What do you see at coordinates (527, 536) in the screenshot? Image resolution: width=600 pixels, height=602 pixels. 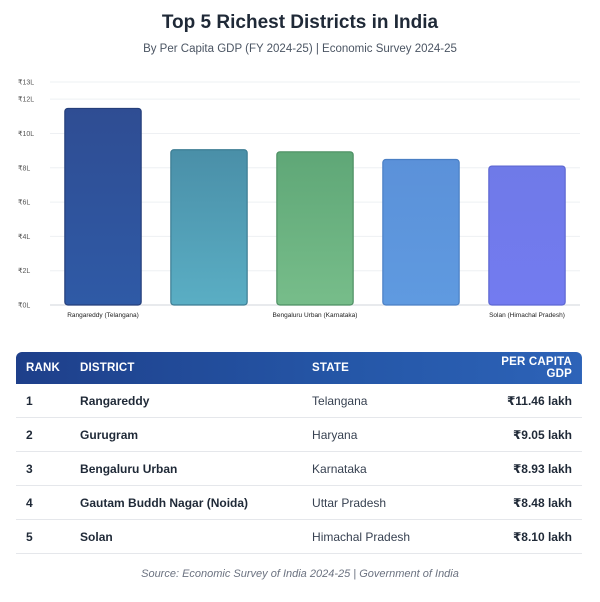 I see `cell-gdp: ₹8.10 lakh` at bounding box center [527, 536].